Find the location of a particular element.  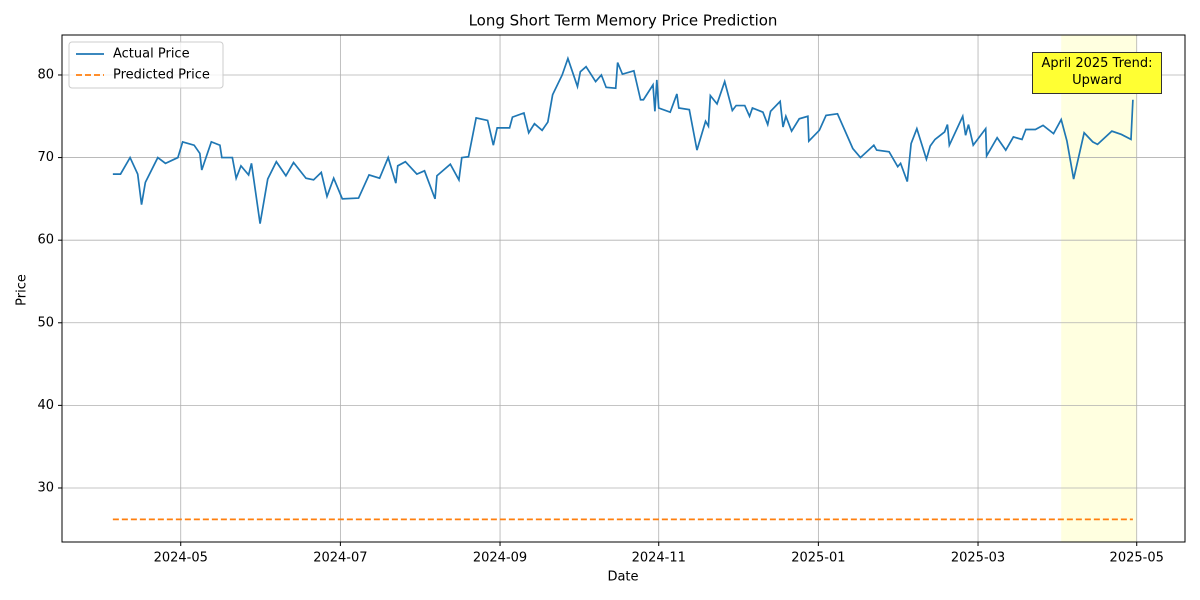

annotation: April 2025 Trend: Upward is located at coordinates (1097, 73).